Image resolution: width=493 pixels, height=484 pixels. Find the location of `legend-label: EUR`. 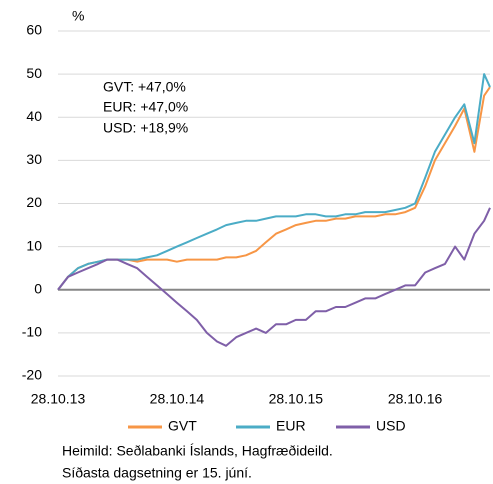

legend-label: EUR is located at coordinates (291, 426).